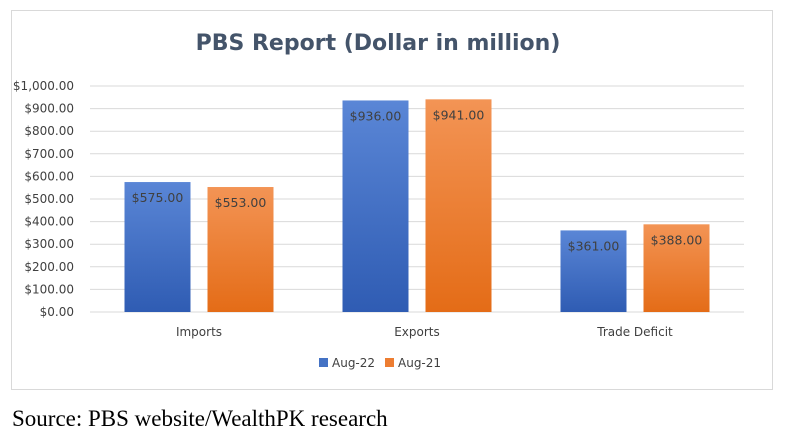 Image resolution: width=807 pixels, height=444 pixels. I want to click on data-label: $936.00, so click(376, 115).